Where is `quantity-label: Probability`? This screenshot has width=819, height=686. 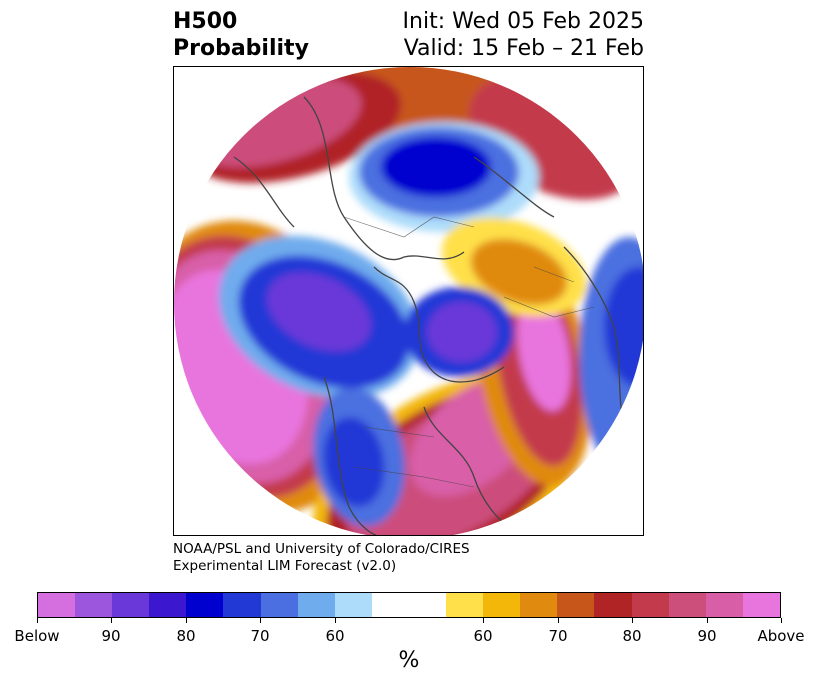
quantity-label: Probability is located at coordinates (241, 48).